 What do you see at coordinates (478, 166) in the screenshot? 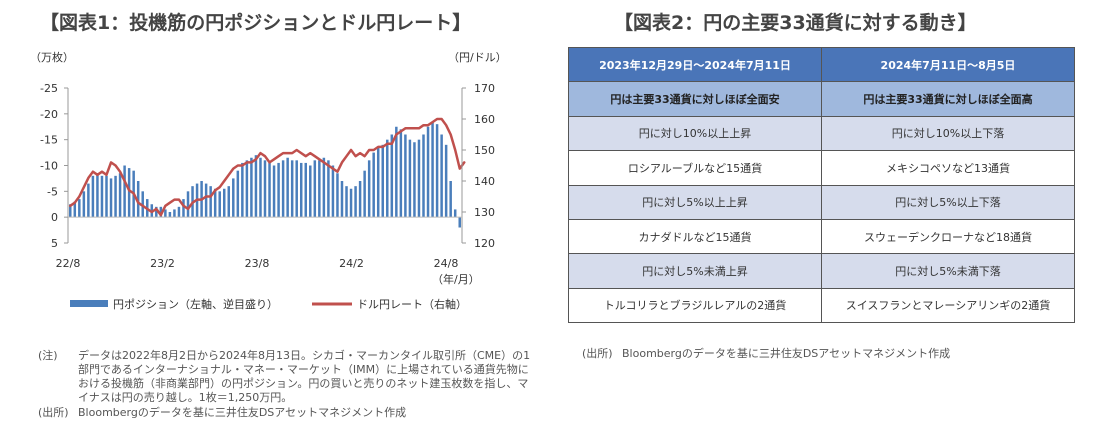
I see `right-axis-ticks: 170 160 150 140 130 120` at bounding box center [478, 166].